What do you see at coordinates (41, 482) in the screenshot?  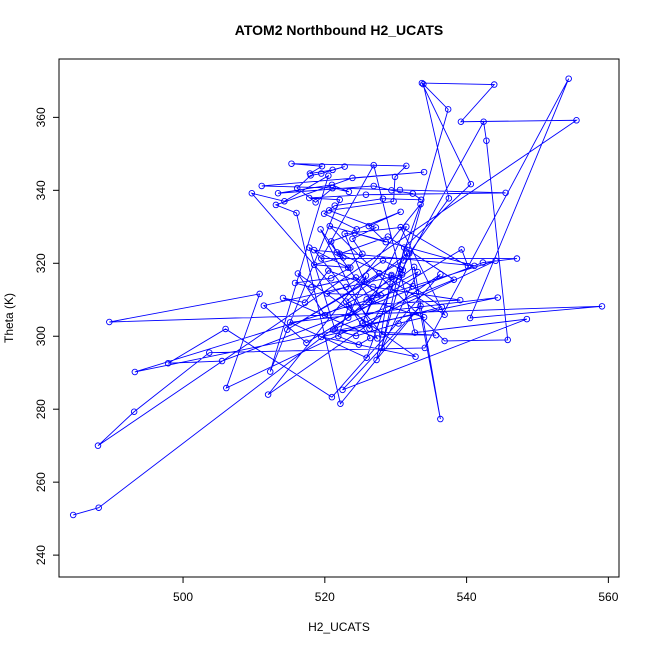 I see `y-tick-label: 260` at bounding box center [41, 482].